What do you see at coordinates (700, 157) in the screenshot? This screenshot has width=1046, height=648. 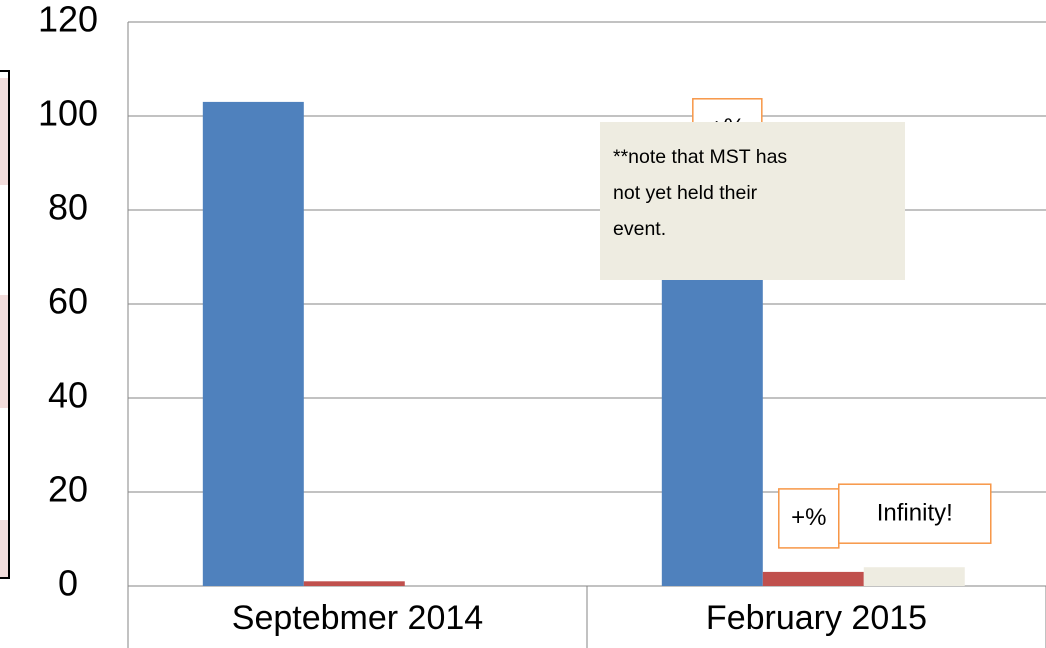 I see `note-text: **note that MST has` at bounding box center [700, 157].